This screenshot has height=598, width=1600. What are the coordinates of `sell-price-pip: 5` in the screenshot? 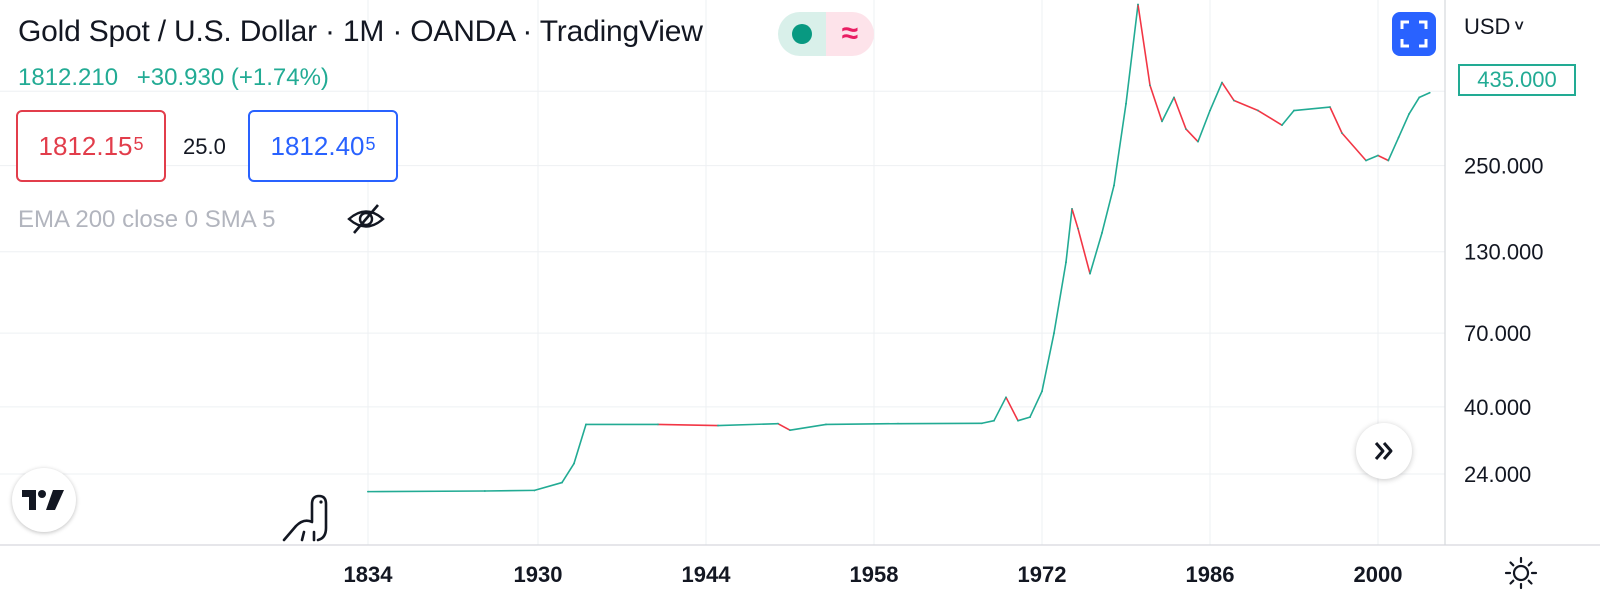 It's located at (138, 143).